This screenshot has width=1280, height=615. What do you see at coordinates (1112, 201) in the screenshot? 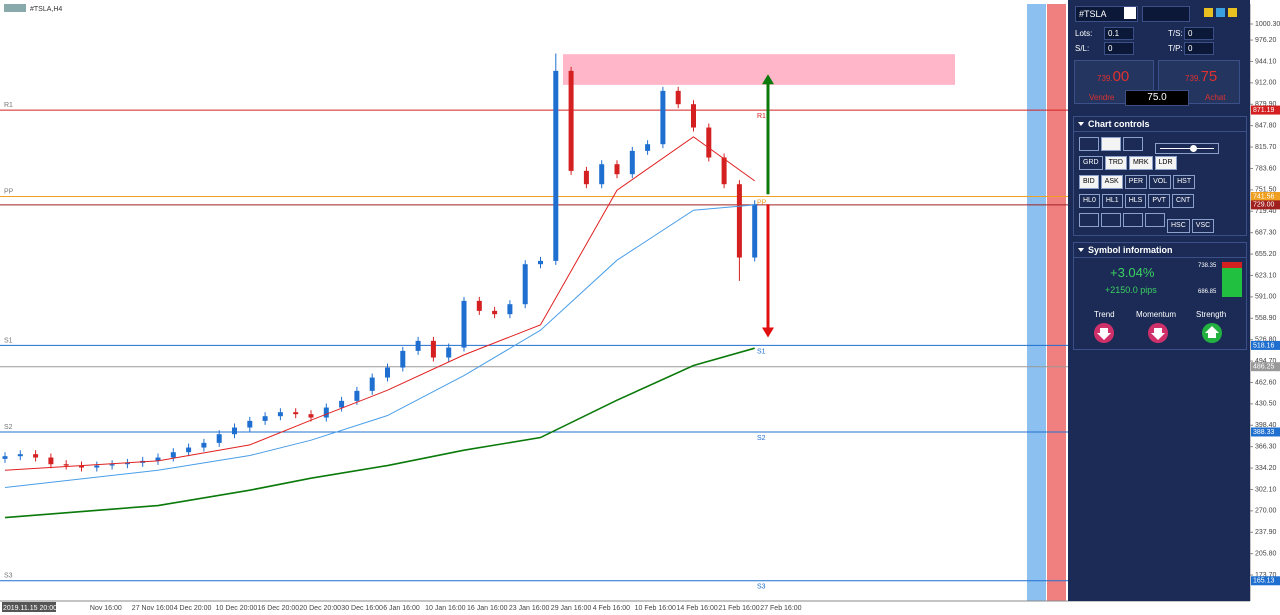
I see `button: HL1` at bounding box center [1112, 201].